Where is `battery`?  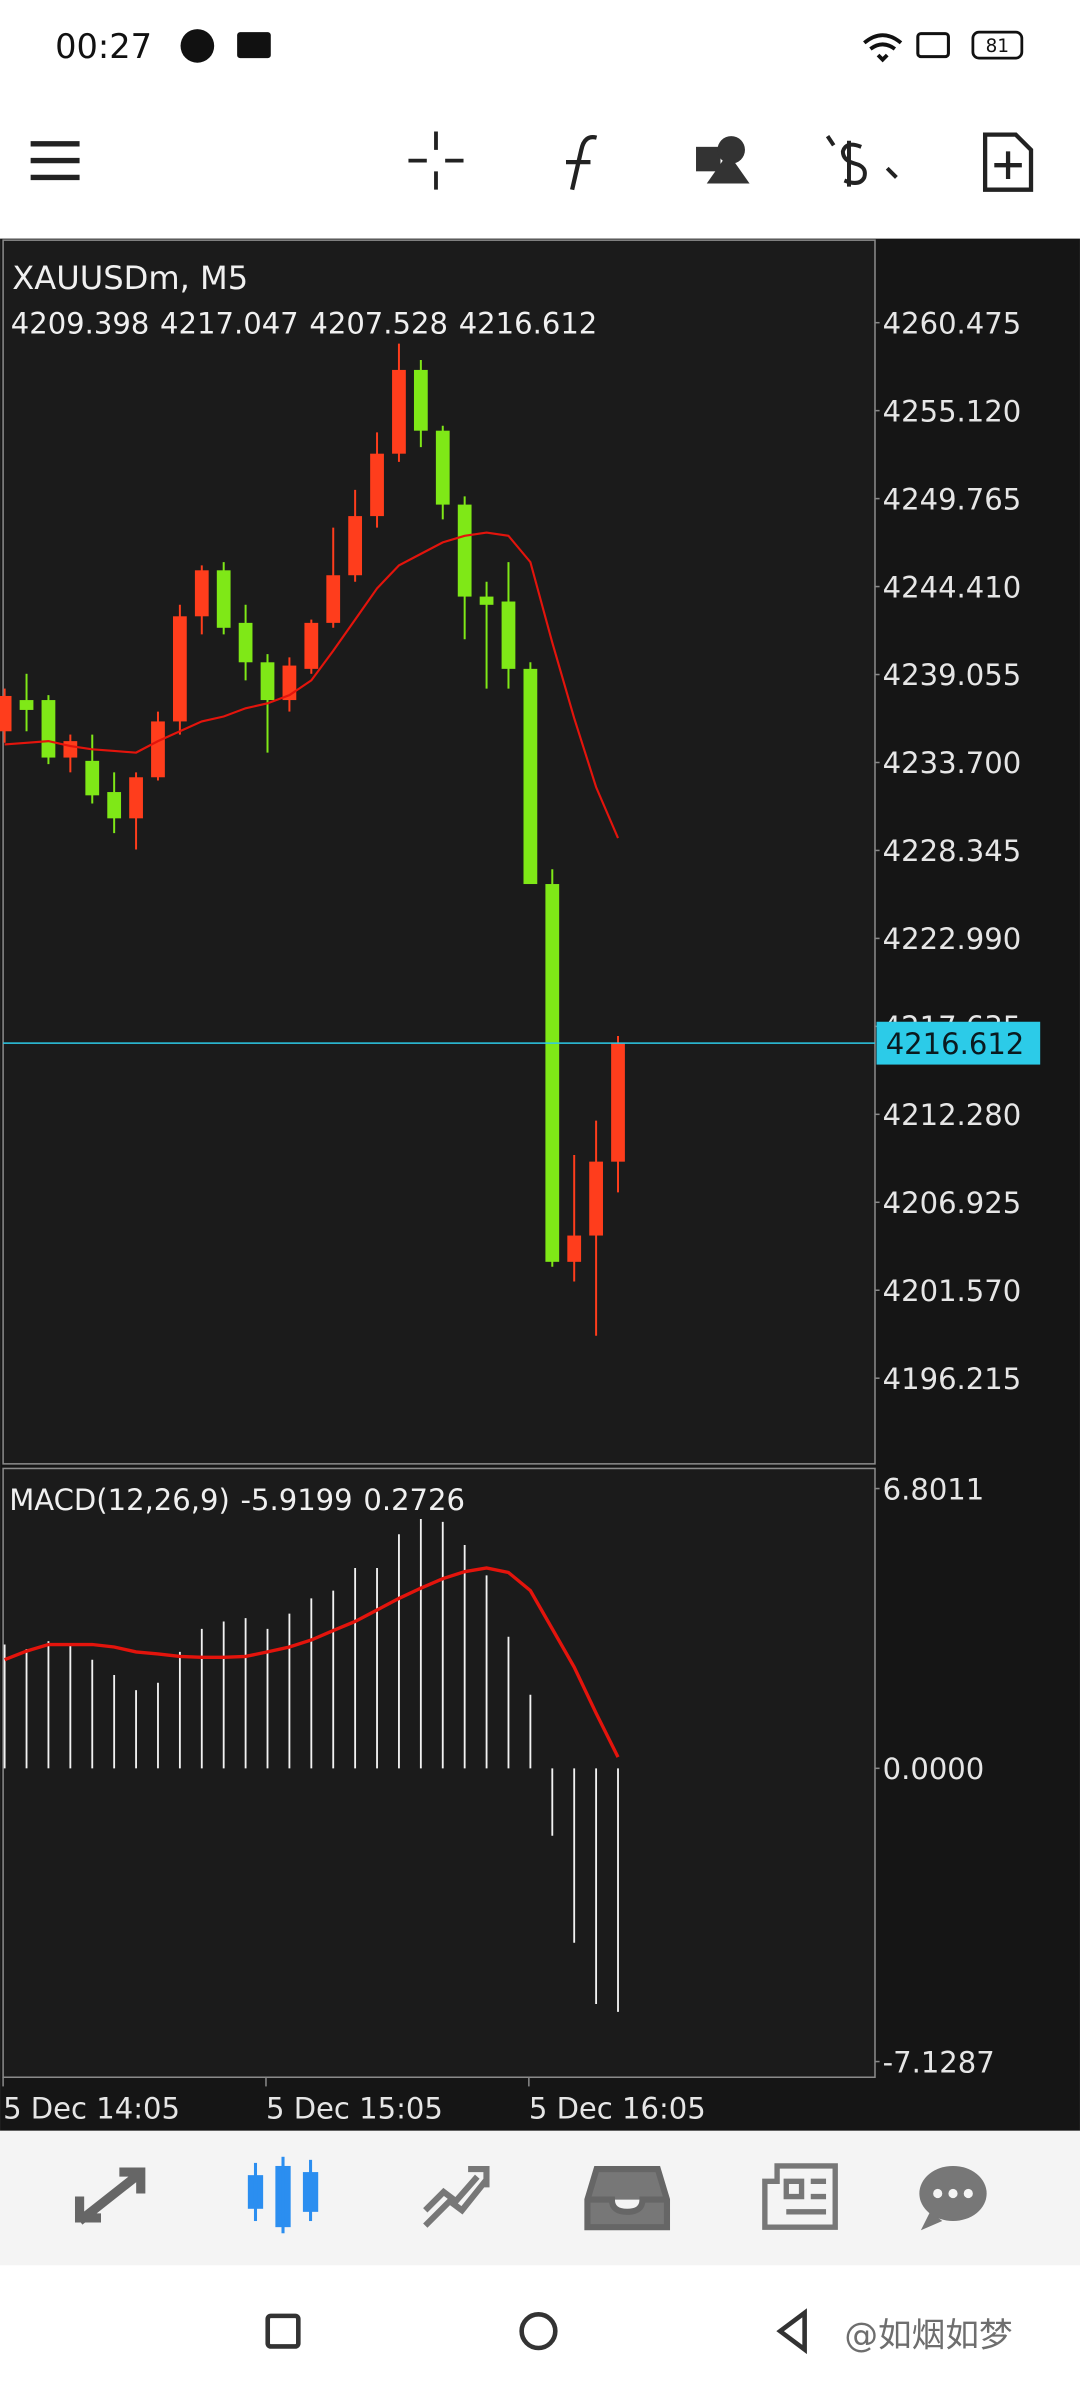
battery is located at coordinates (997, 45).